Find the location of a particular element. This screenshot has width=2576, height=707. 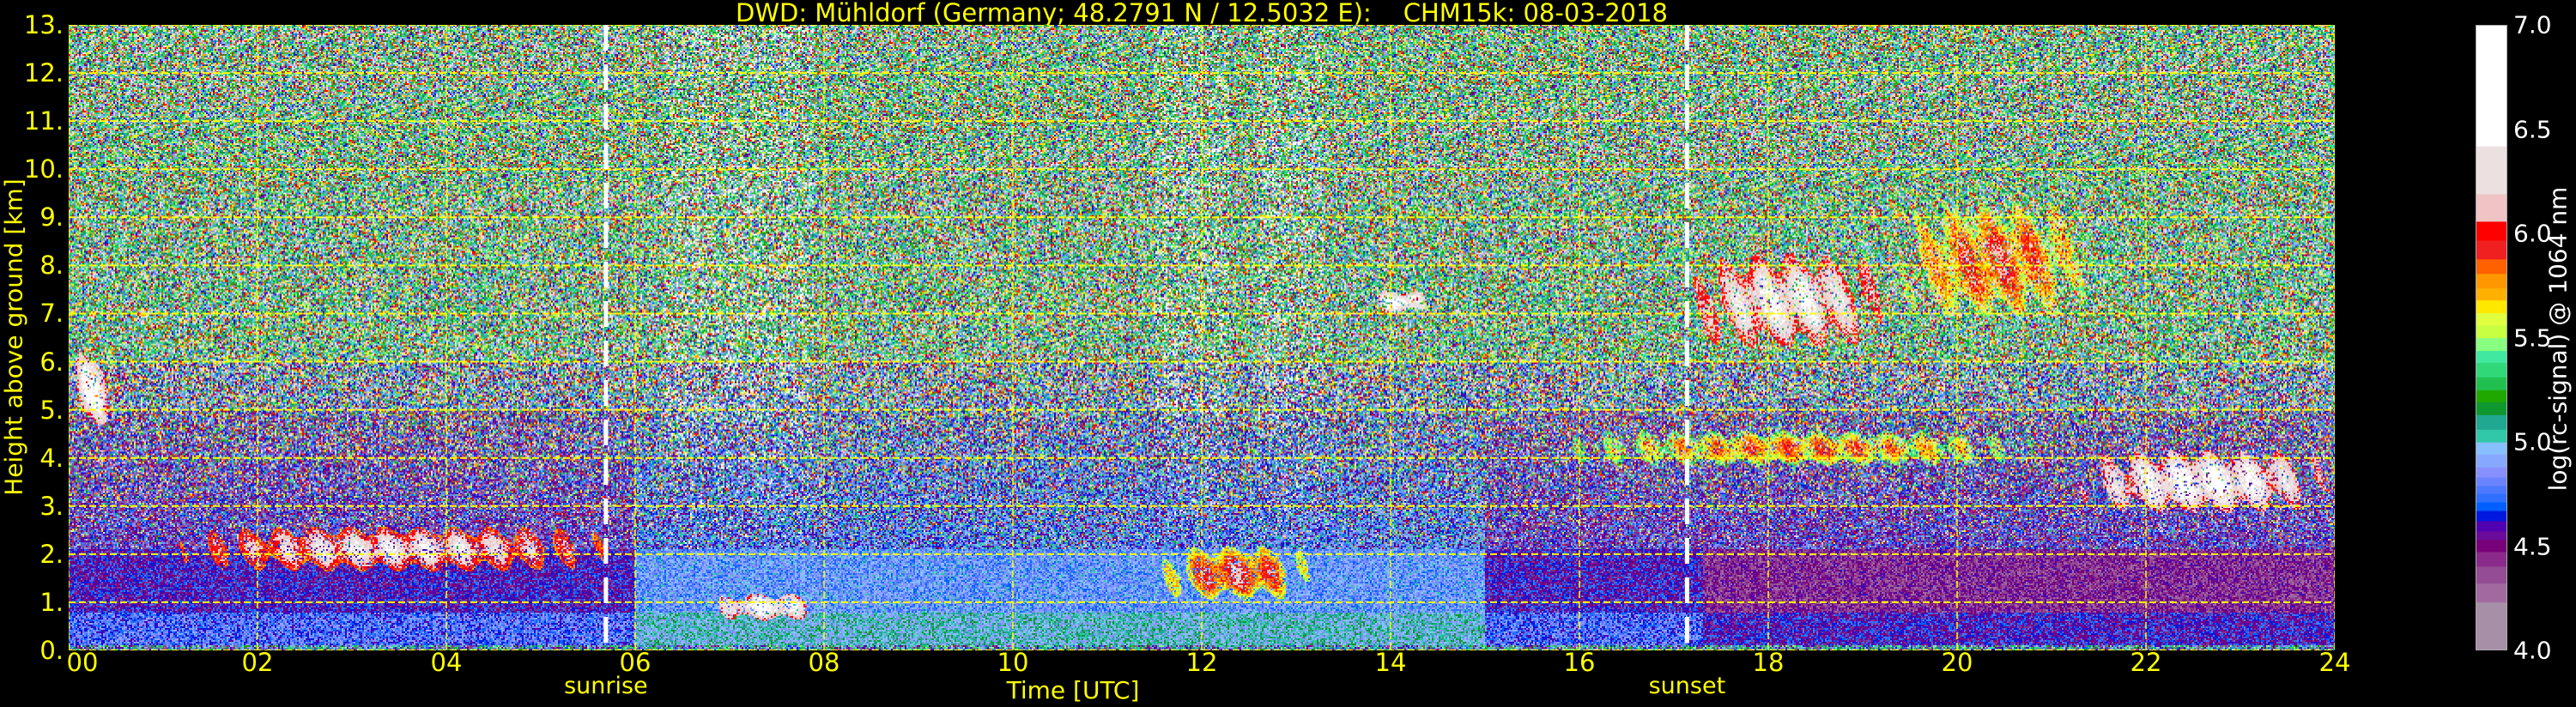

x-tick-label: 02 is located at coordinates (257, 662).